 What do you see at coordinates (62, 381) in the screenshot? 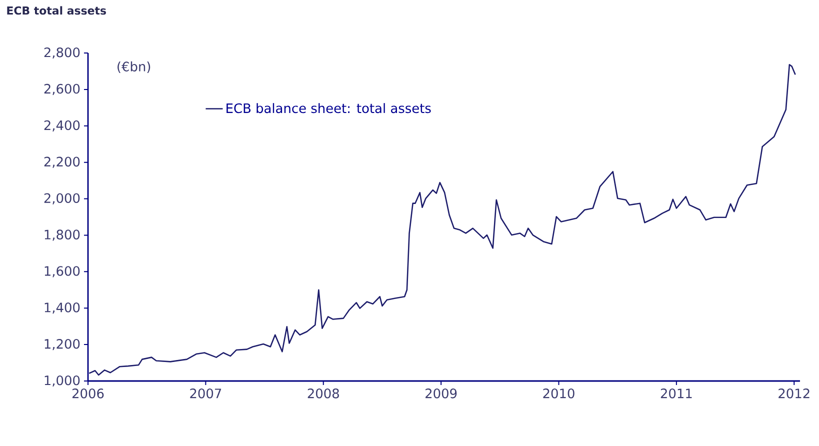
I see `y-tick-label: 1,000` at bounding box center [62, 381].